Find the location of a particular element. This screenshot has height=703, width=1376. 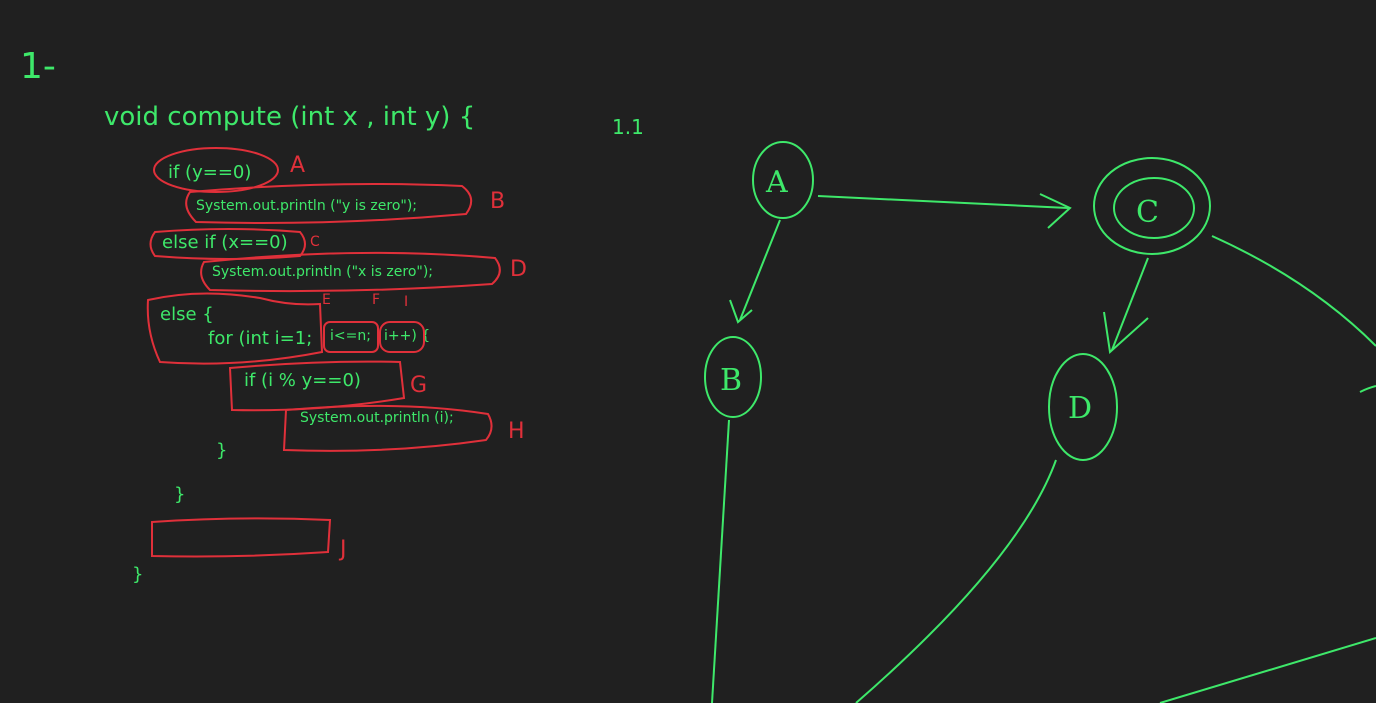

code-close-method: } is located at coordinates (137, 574).